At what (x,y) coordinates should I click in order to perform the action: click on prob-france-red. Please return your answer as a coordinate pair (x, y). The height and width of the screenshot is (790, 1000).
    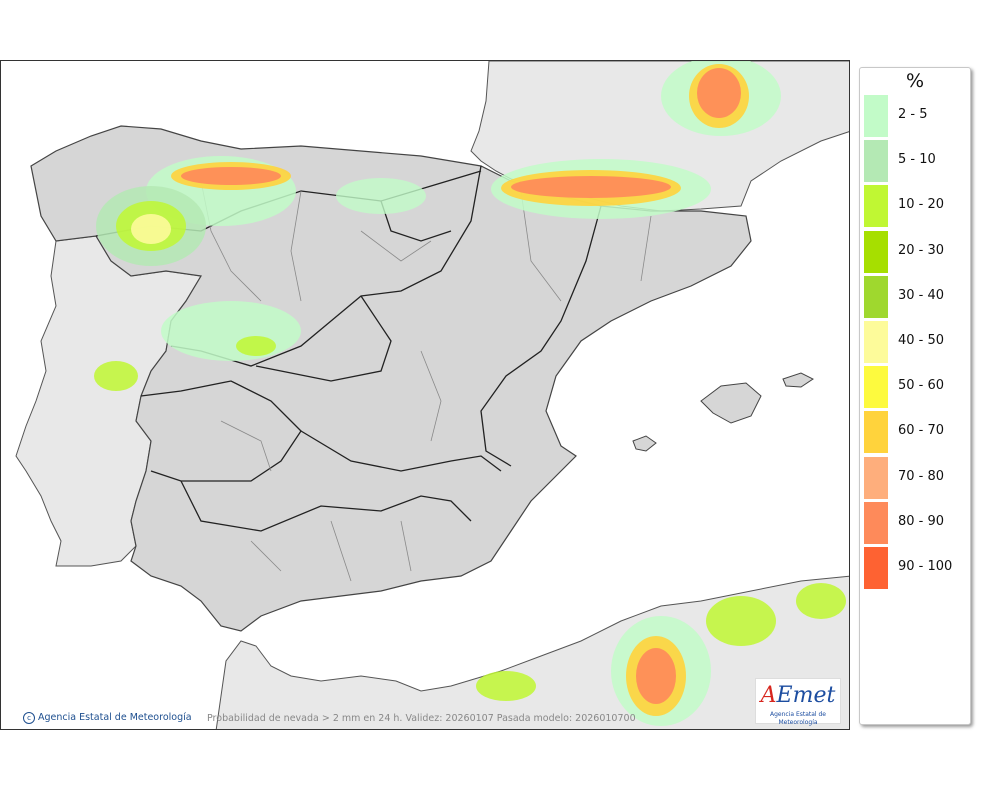
    Looking at the image, I should click on (719, 93).